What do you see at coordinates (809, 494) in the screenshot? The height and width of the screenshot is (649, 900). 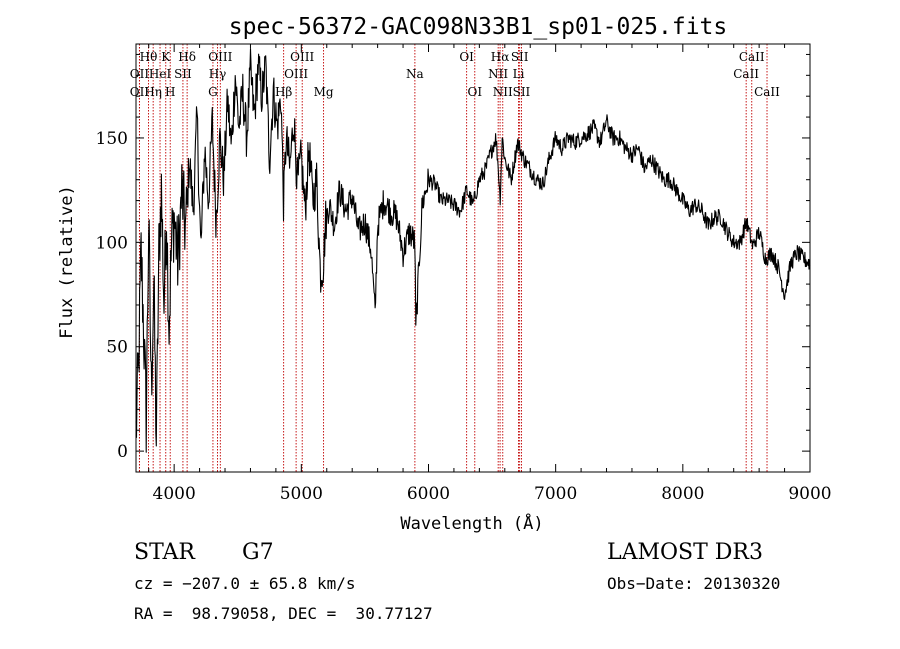 I see `x-tick-label: 9000` at bounding box center [809, 494].